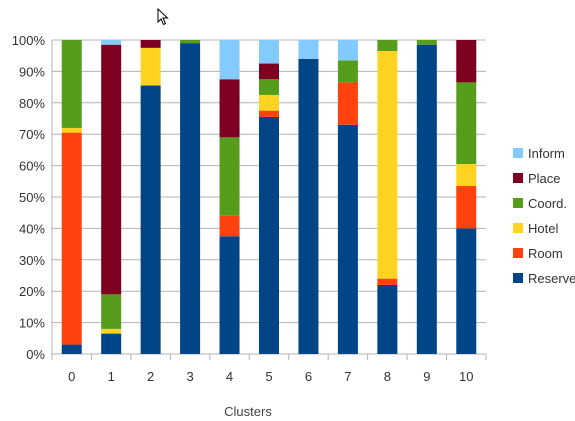 This screenshot has width=575, height=421. What do you see at coordinates (426, 376) in the screenshot?
I see `x-tick-label: 9` at bounding box center [426, 376].